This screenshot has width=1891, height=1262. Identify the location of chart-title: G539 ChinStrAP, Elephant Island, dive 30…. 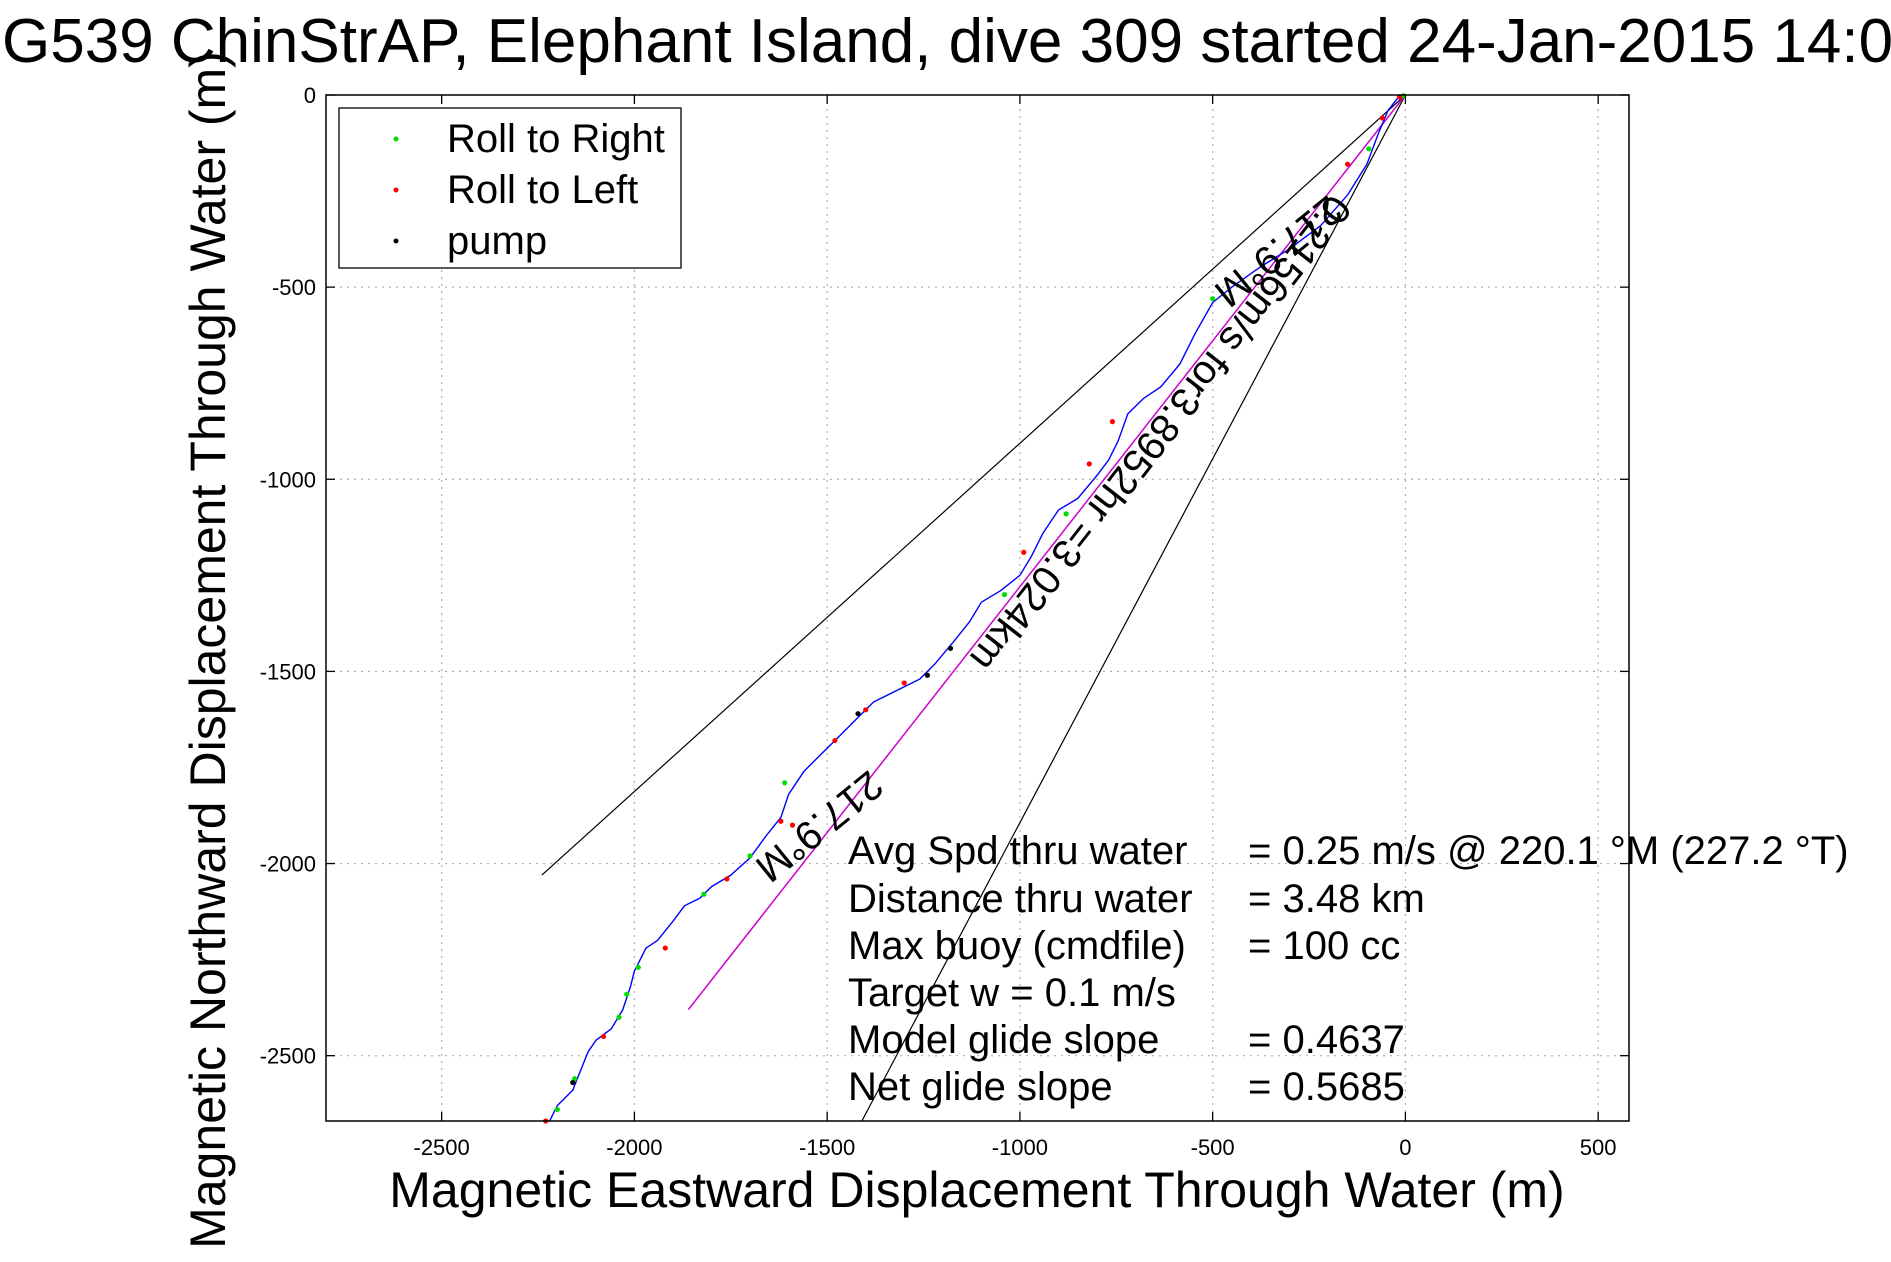
(946, 41).